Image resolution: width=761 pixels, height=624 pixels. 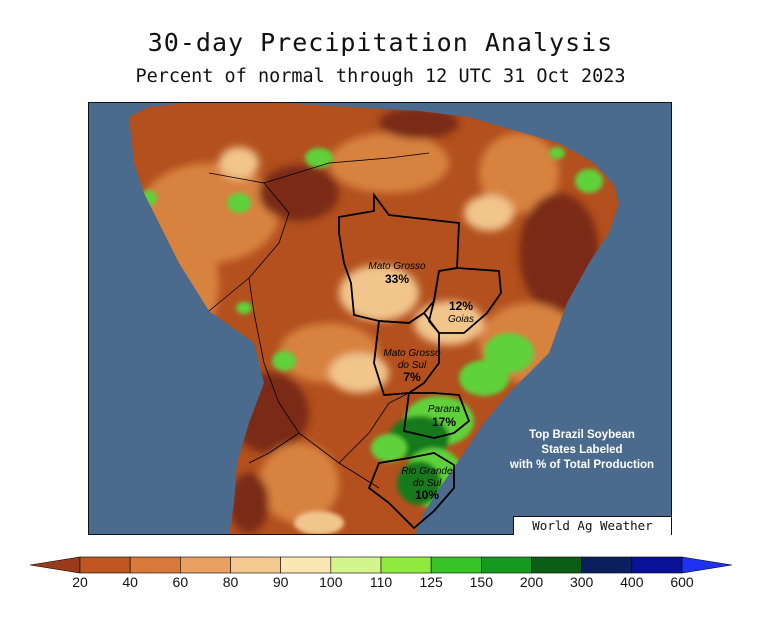 What do you see at coordinates (412, 377) in the screenshot?
I see `mato-grosso-do-sul-pct: 7%` at bounding box center [412, 377].